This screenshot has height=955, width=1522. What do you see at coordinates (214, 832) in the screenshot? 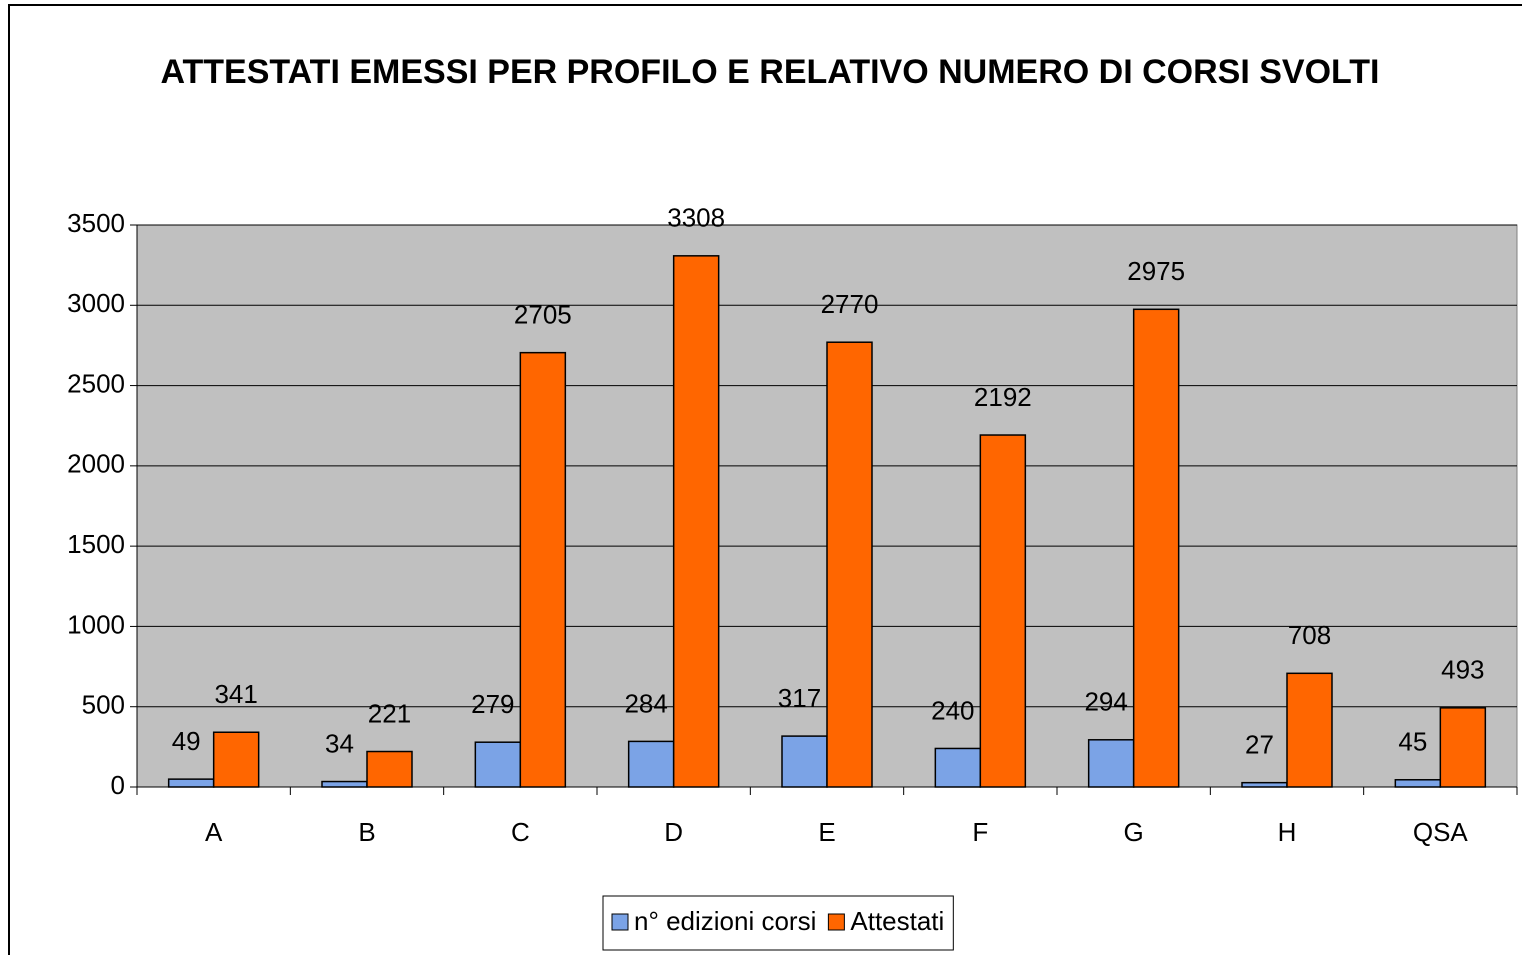
I see `x-tick-label: A` at bounding box center [214, 832].